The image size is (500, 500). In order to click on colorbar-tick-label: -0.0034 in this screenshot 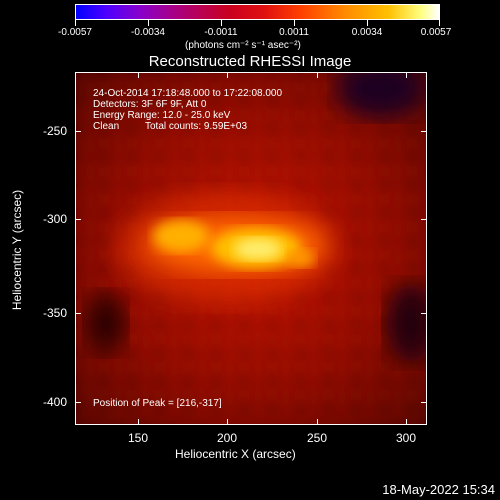, I will do `click(148, 32)`.